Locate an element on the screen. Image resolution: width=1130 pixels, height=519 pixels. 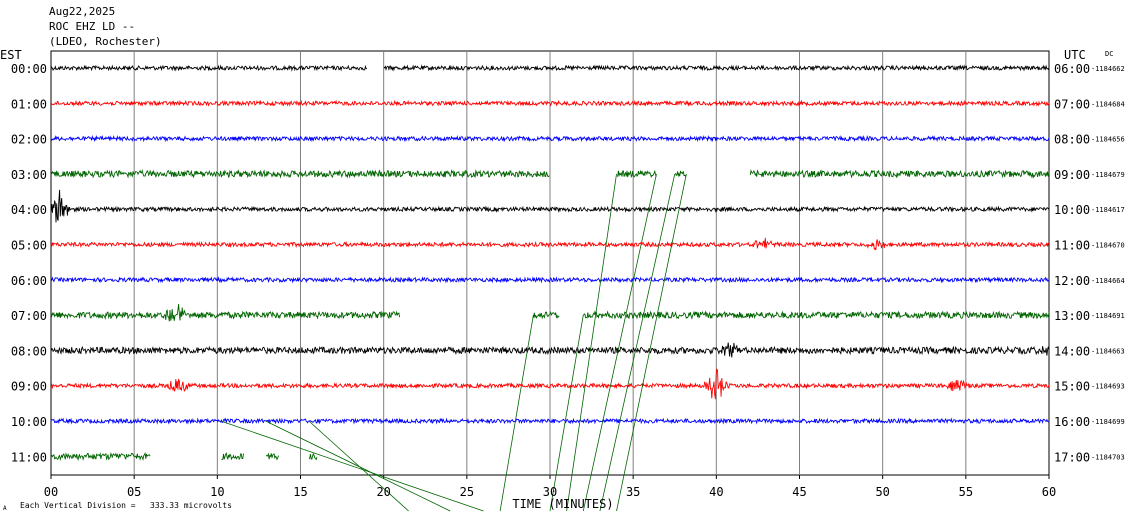
x-tick-label: 20 is located at coordinates (383, 492).